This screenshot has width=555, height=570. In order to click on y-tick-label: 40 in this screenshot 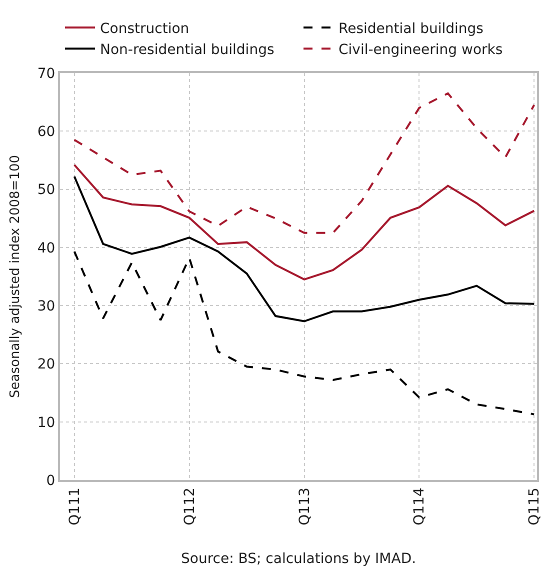, I will do `click(46, 248)`.